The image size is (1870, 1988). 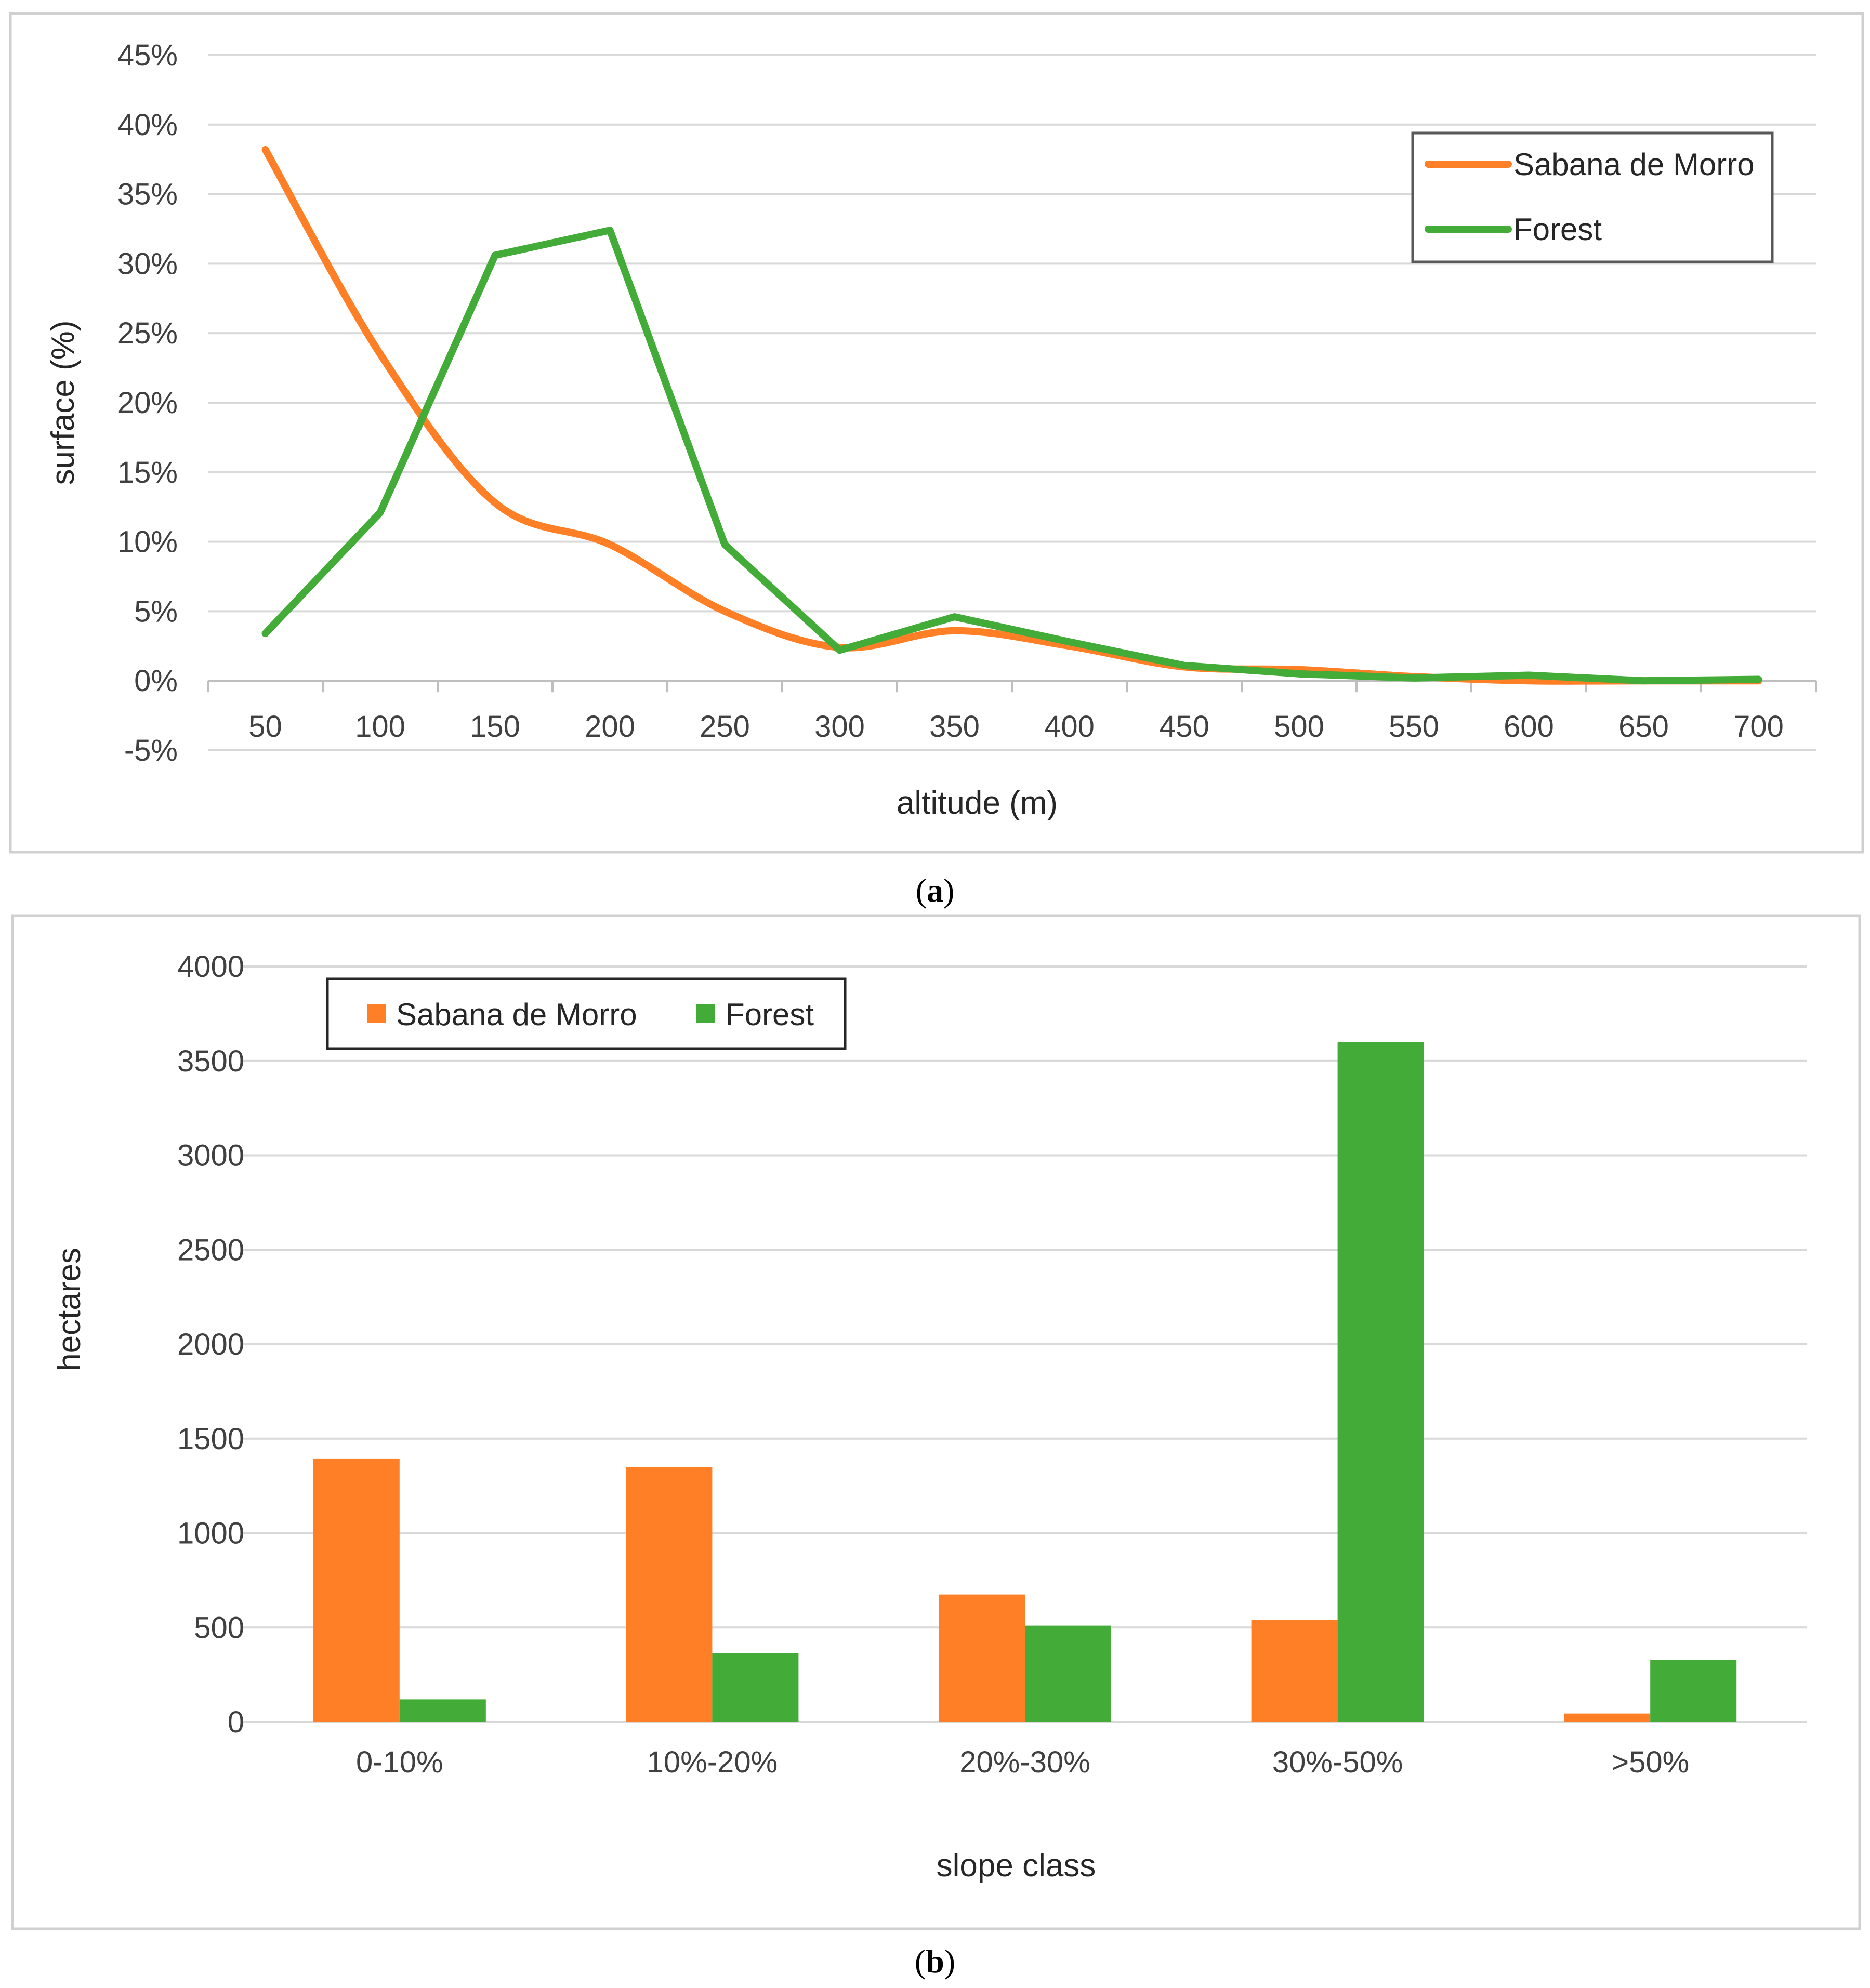 I want to click on chart-b-y-tick-label: 1000, so click(x=210, y=1534).